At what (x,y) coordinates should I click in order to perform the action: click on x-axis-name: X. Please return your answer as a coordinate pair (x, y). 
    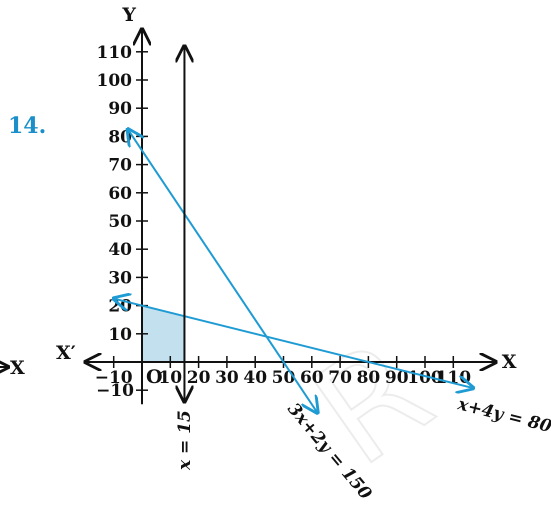
    Looking at the image, I should click on (509, 362).